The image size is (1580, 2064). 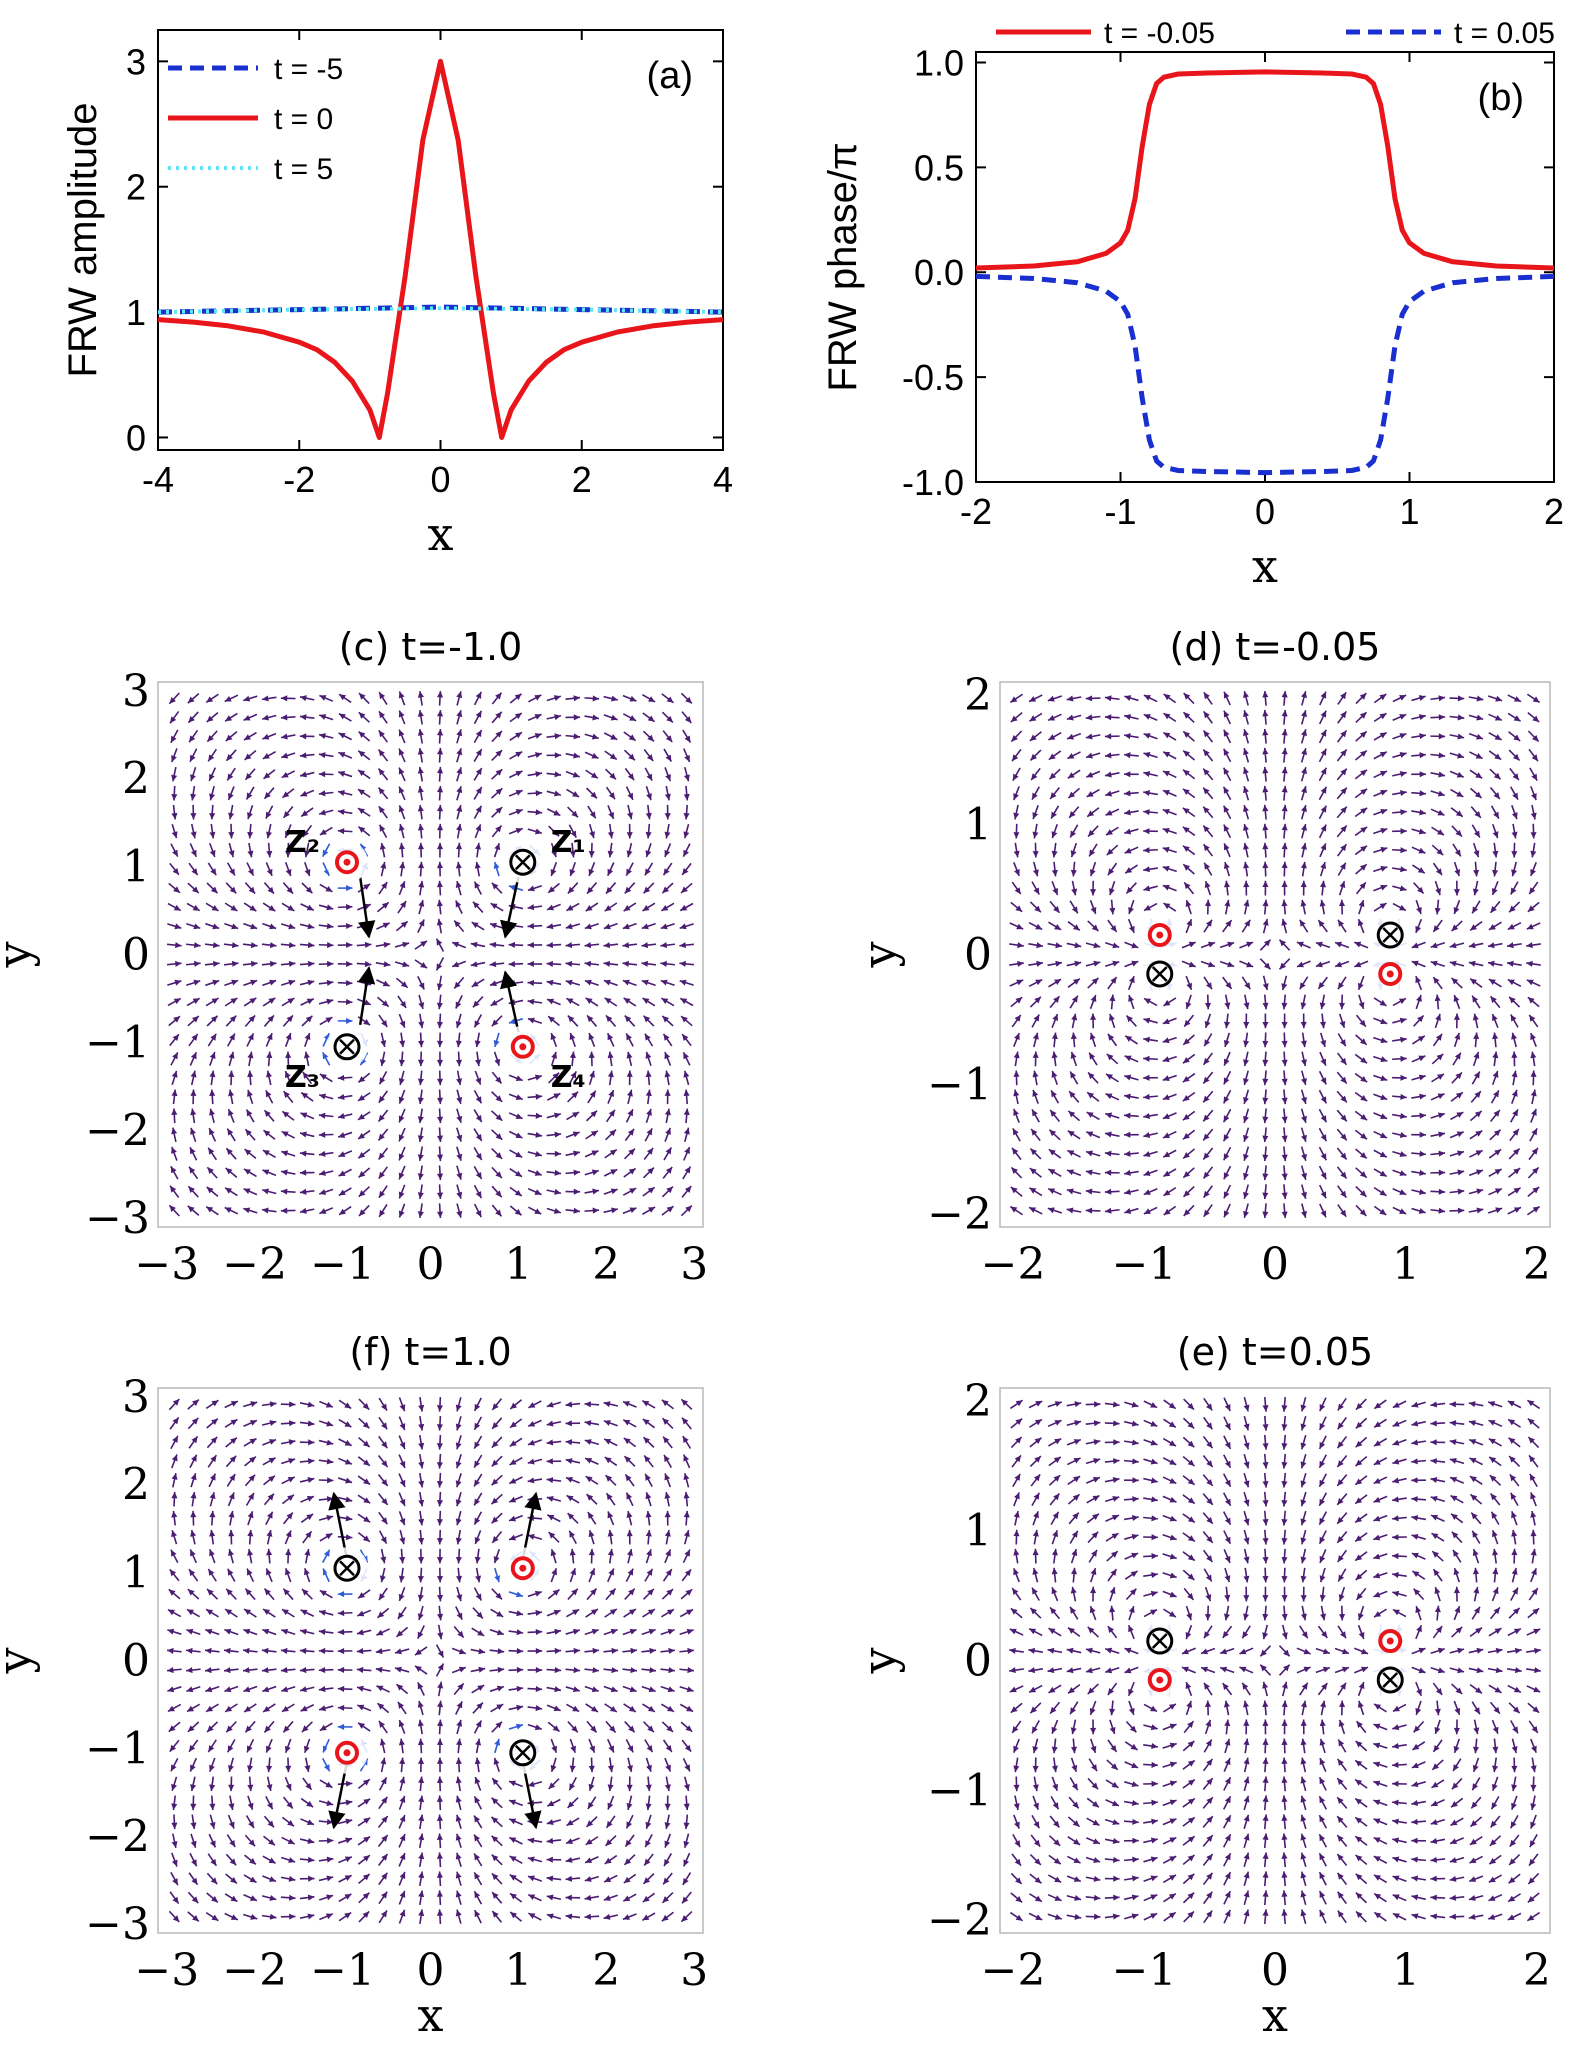 What do you see at coordinates (510, 1001) in the screenshot?
I see `motion-arrow` at bounding box center [510, 1001].